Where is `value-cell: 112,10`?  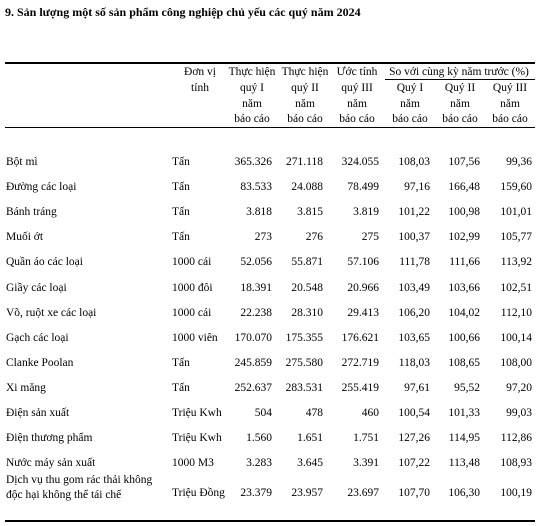 value-cell: 112,10 is located at coordinates (516, 312).